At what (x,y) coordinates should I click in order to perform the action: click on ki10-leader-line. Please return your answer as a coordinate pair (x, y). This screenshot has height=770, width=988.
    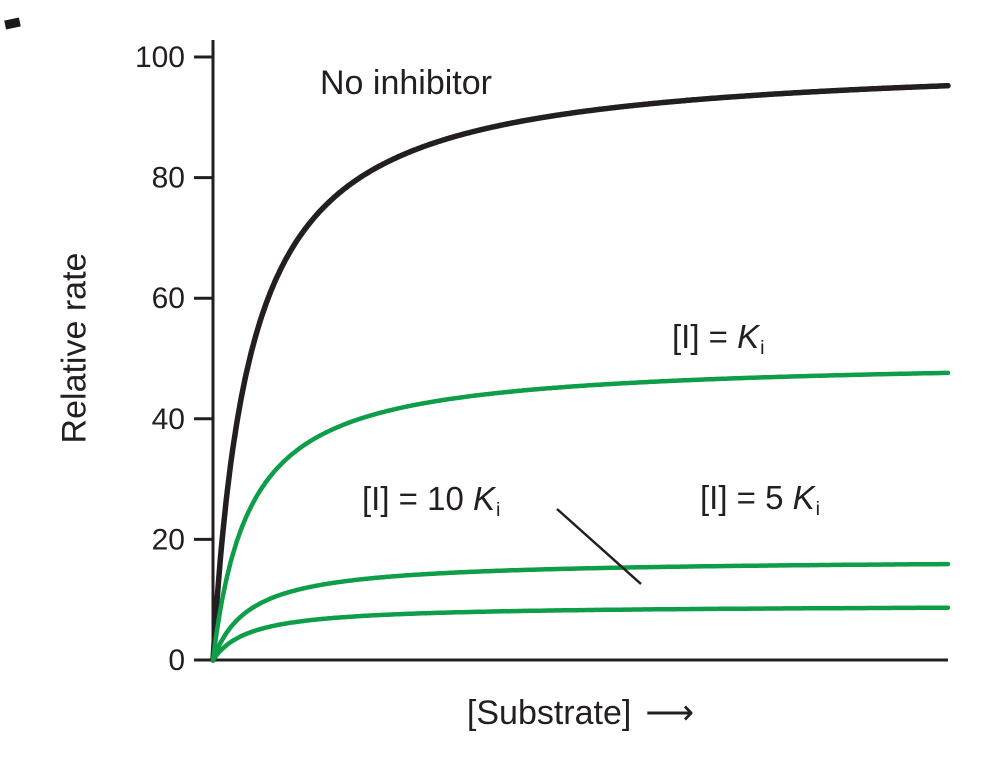
    Looking at the image, I should click on (599, 546).